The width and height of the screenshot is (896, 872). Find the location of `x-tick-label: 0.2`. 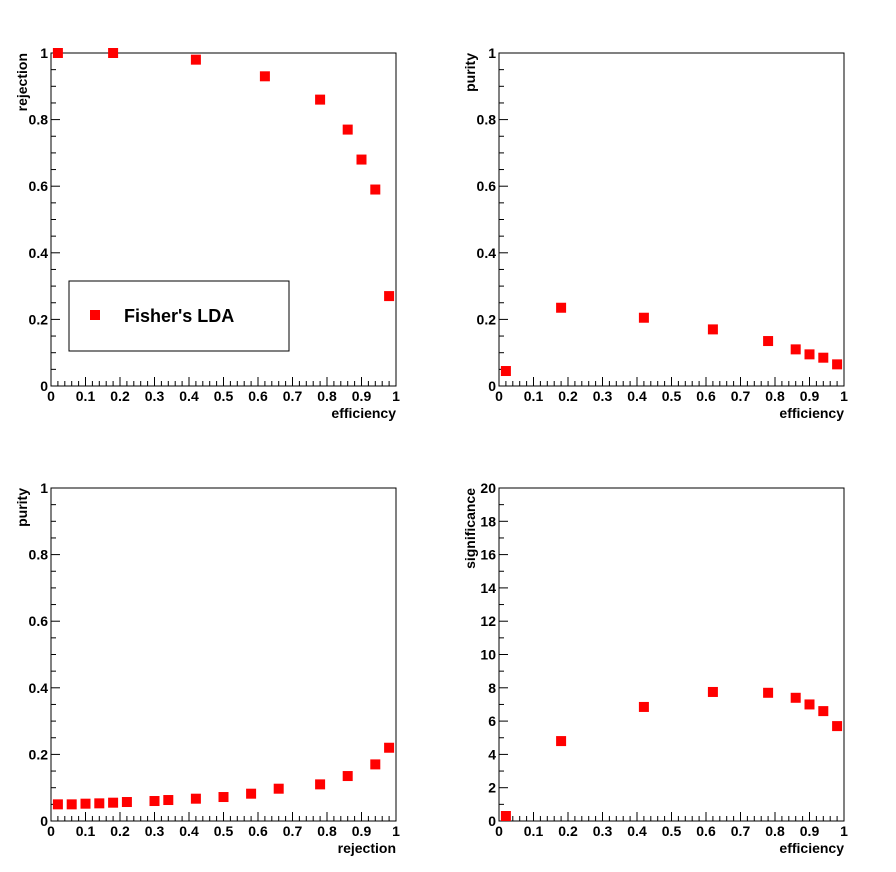

x-tick-label: 0.2 is located at coordinates (120, 396).